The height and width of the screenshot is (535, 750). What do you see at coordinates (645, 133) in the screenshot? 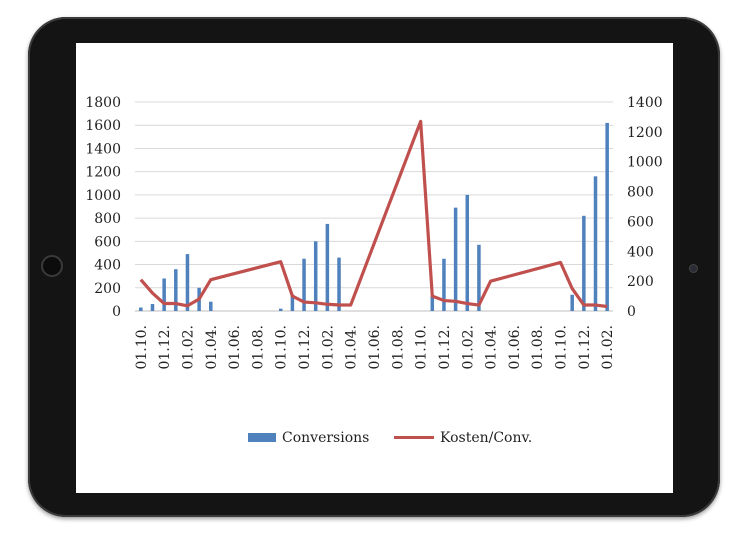
I see `right-y-tick-label: 1200` at bounding box center [645, 133].